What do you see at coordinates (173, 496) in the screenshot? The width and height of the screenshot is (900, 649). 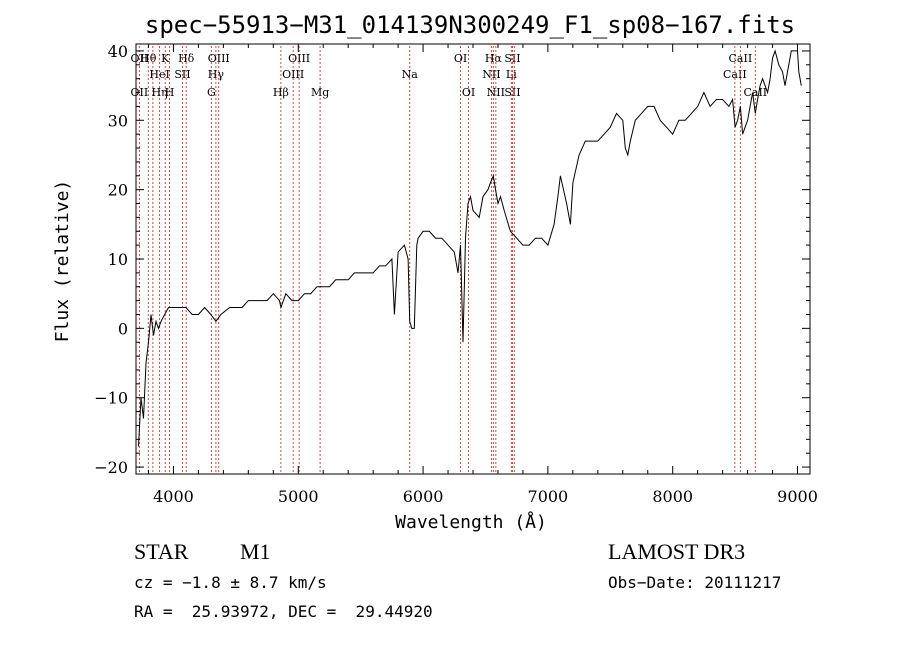 I see `x-tick-label: 4000` at bounding box center [173, 496].